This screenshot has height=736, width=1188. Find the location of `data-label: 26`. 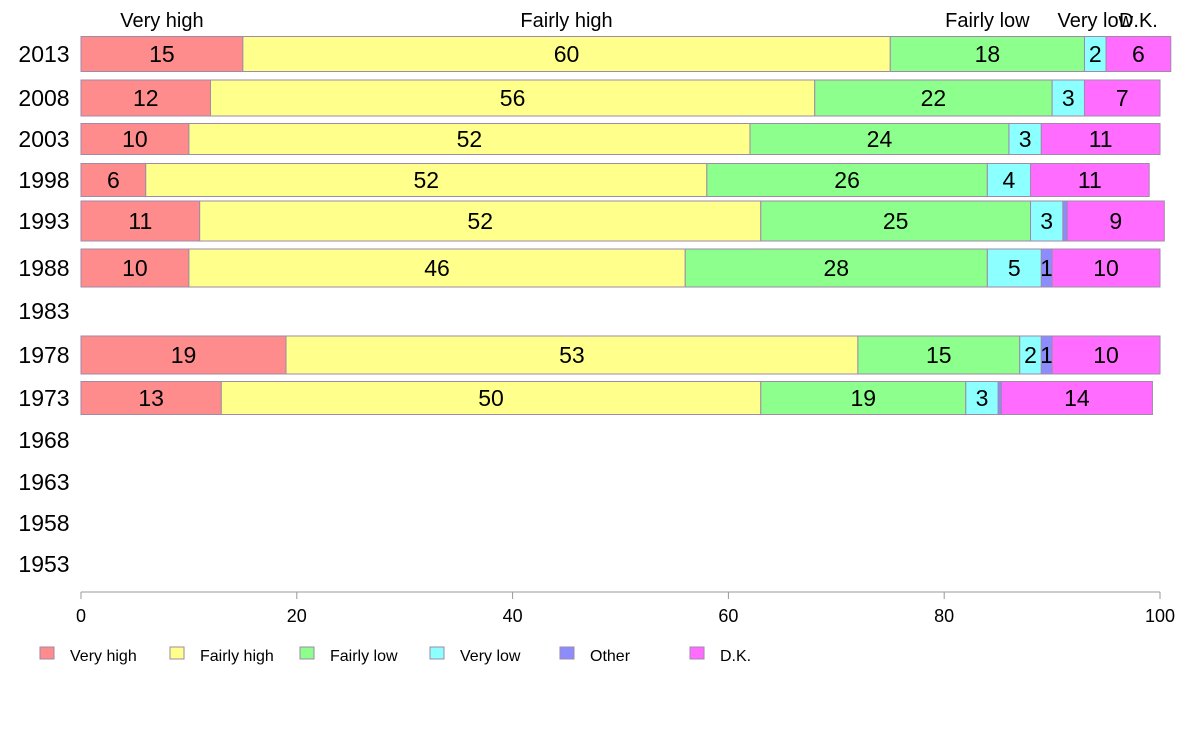

data-label: 26 is located at coordinates (847, 180).